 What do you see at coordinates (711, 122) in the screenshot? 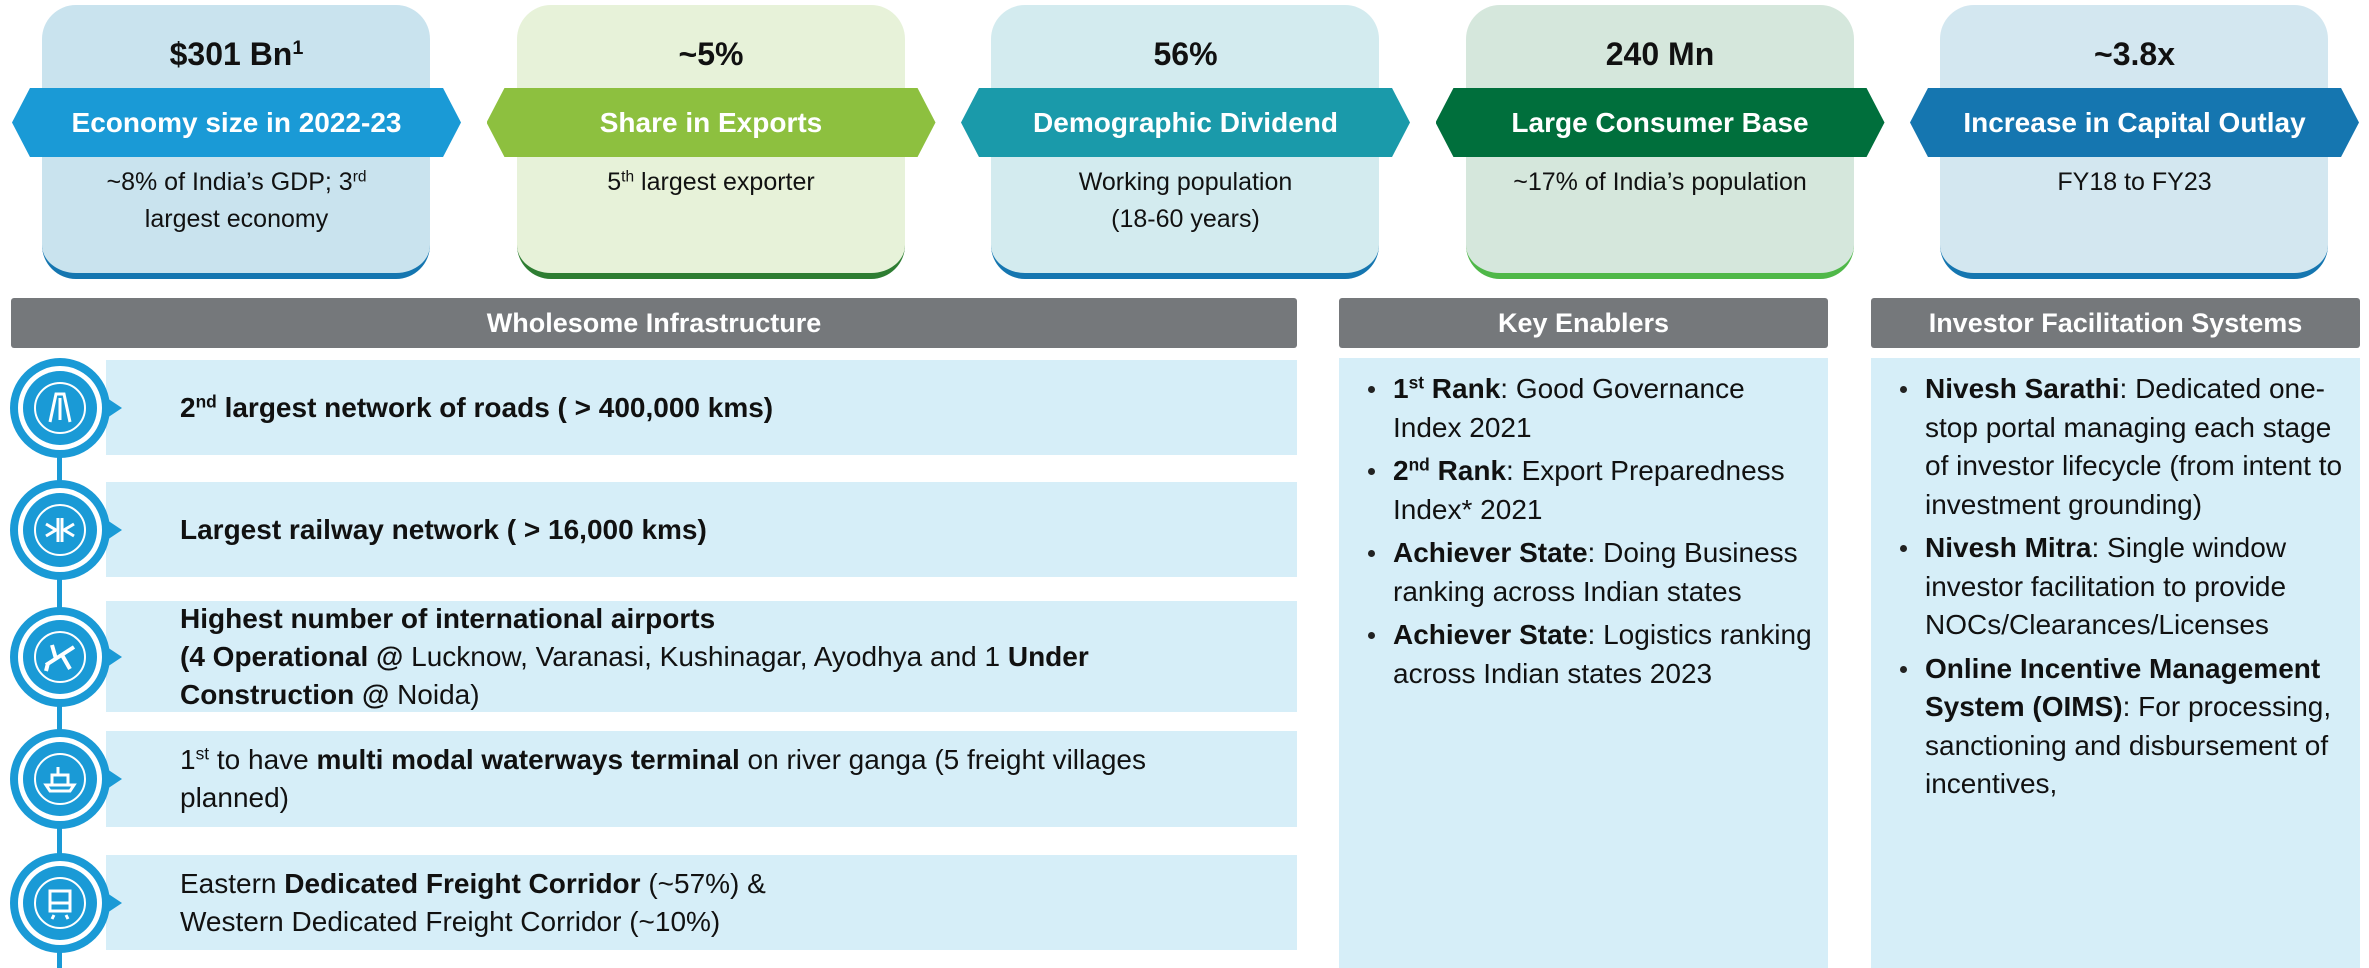
I see `card-title: Share in Exports` at bounding box center [711, 122].